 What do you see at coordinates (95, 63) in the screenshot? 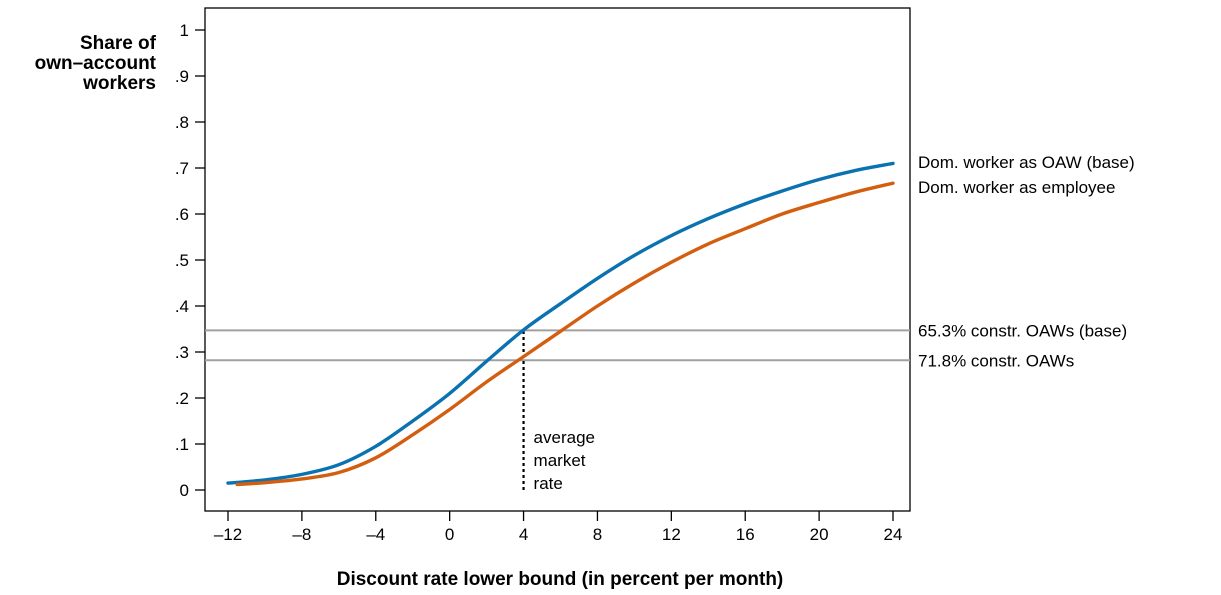
I see `y-axis-title-line-2: own–account` at bounding box center [95, 63].